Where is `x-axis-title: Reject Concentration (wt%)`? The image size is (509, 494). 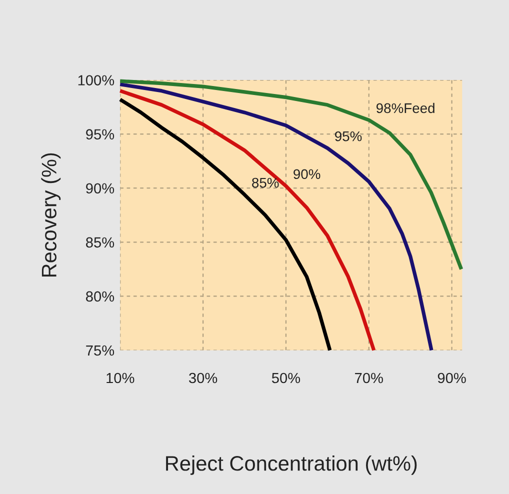
x-axis-title: Reject Concentration (wt%) is located at coordinates (291, 465).